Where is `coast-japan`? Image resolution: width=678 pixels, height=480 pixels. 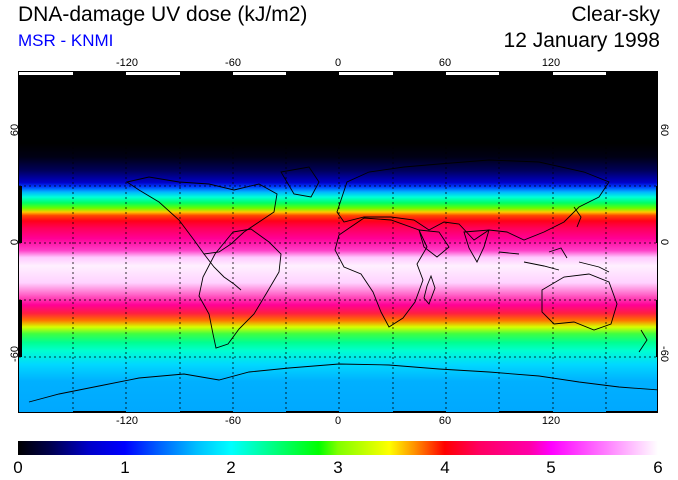 coast-japan is located at coordinates (577, 217).